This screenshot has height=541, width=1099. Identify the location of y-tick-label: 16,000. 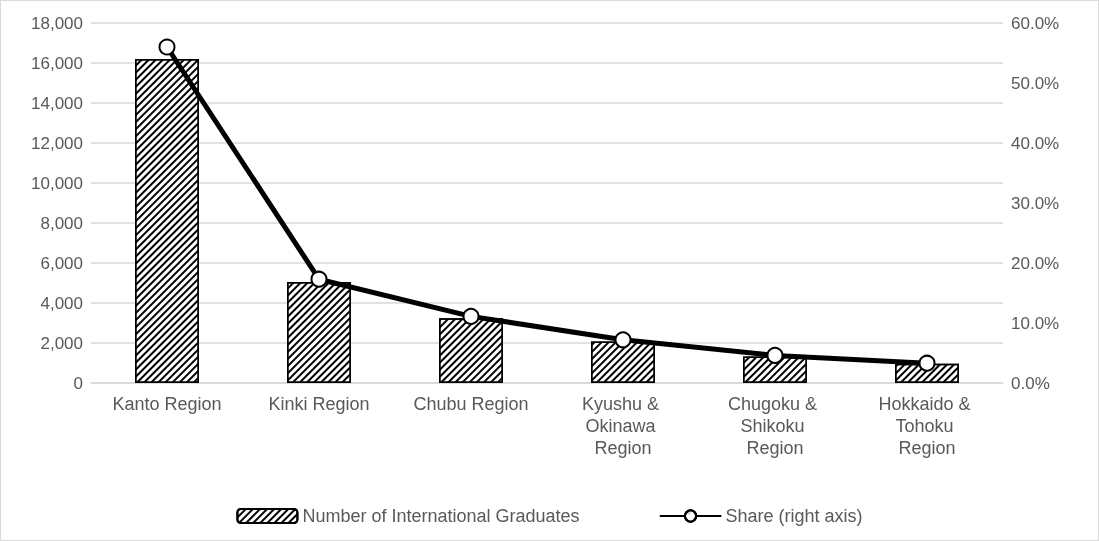
(57, 63).